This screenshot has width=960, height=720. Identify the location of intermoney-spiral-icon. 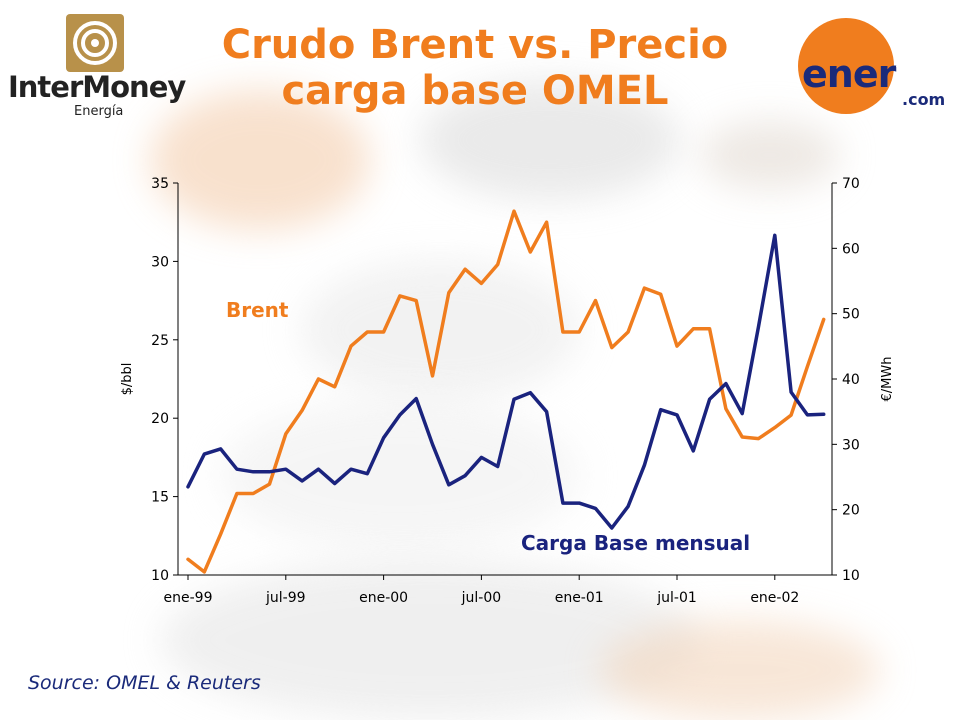
(95, 43).